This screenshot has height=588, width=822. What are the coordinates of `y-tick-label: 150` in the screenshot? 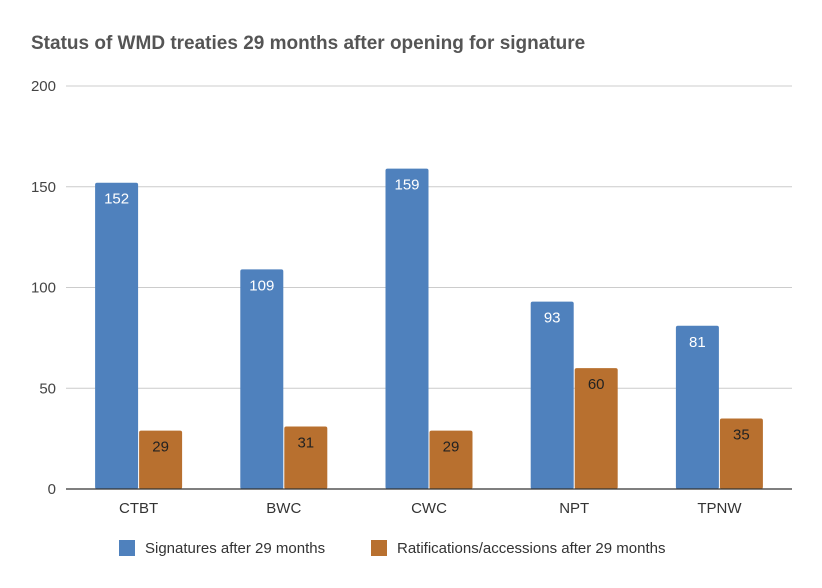 It's located at (43, 187).